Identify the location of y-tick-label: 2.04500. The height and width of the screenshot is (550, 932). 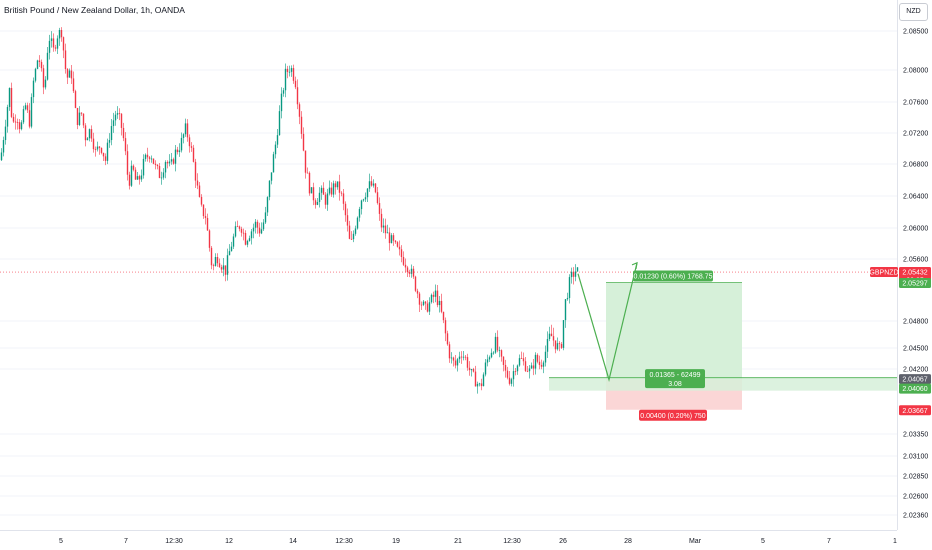
(915, 349).